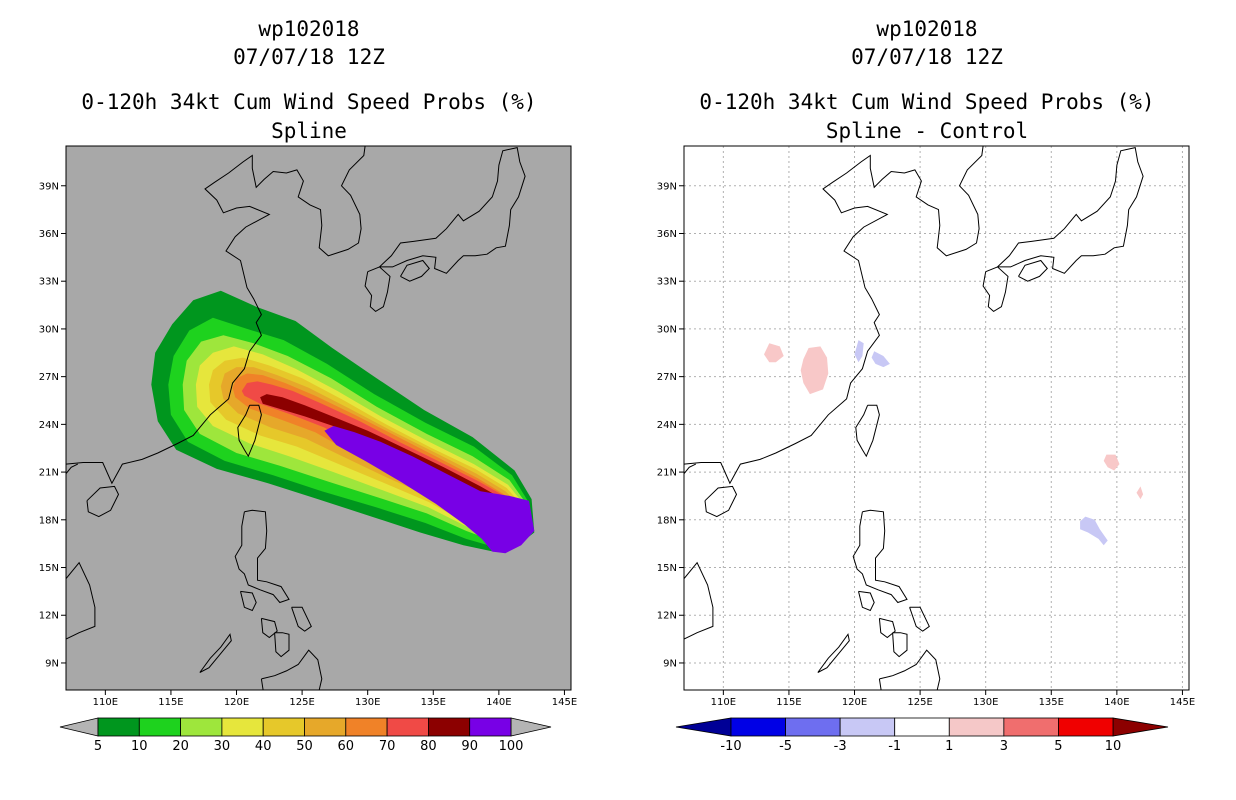 This screenshot has height=800, width=1236. What do you see at coordinates (927, 131) in the screenshot?
I see `right-title-comparison: Spline - Control` at bounding box center [927, 131].